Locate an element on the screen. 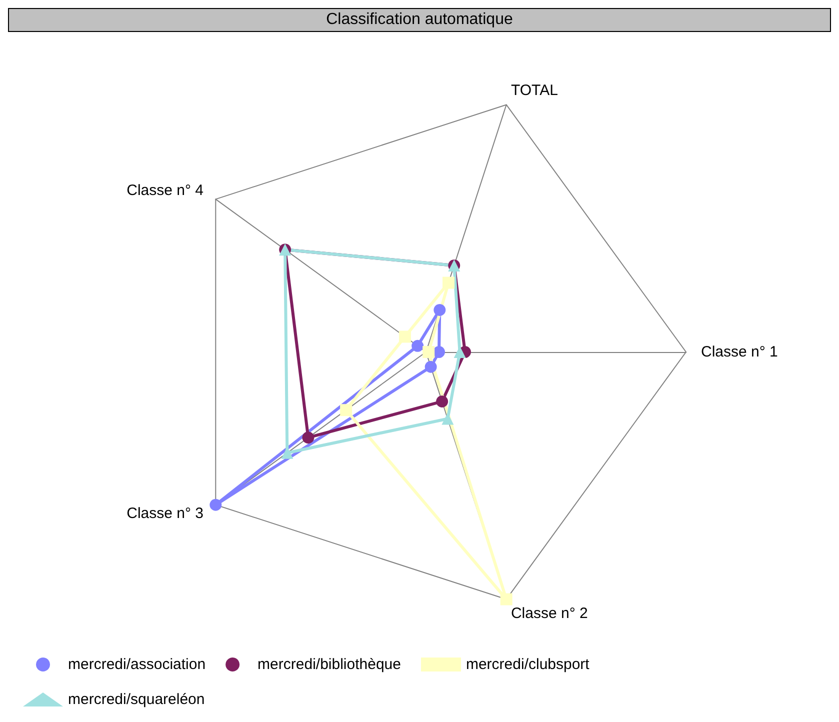 The image size is (839, 722). legend-label: mercredi/squareléon is located at coordinates (136, 699).